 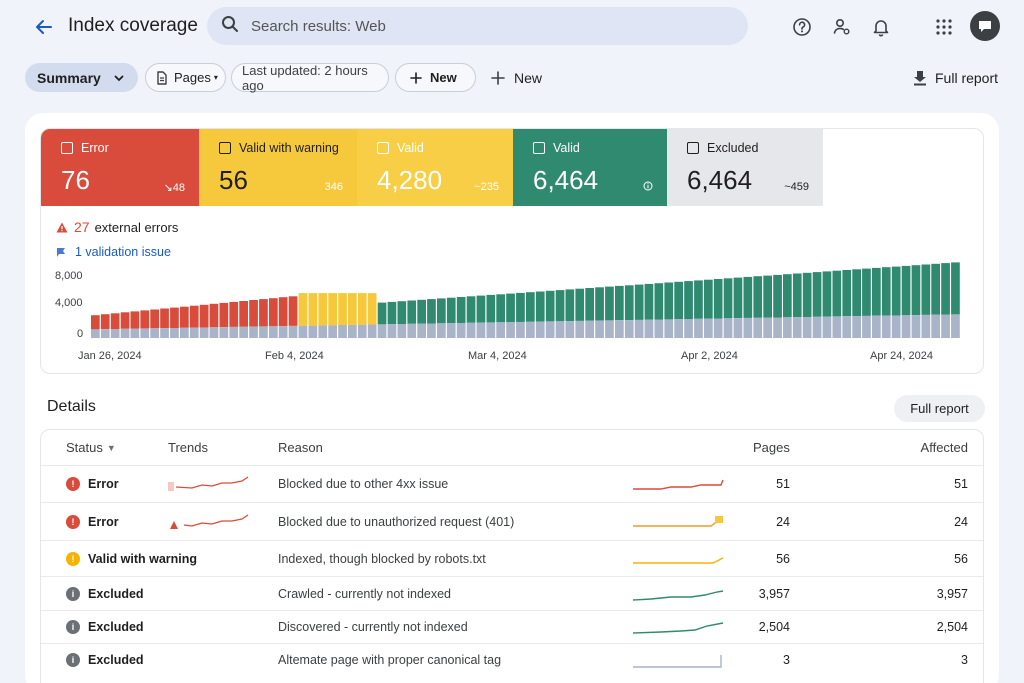 I want to click on chevron-down-icon, so click(x=119, y=78).